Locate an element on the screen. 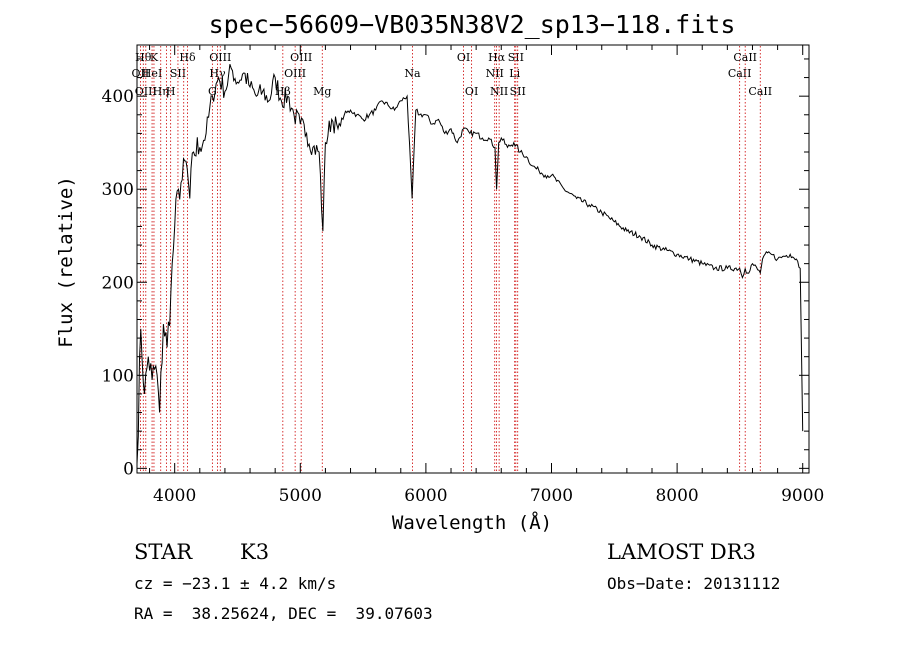 The width and height of the screenshot is (900, 649). survey-name: LAMOST DR3 is located at coordinates (681, 552).